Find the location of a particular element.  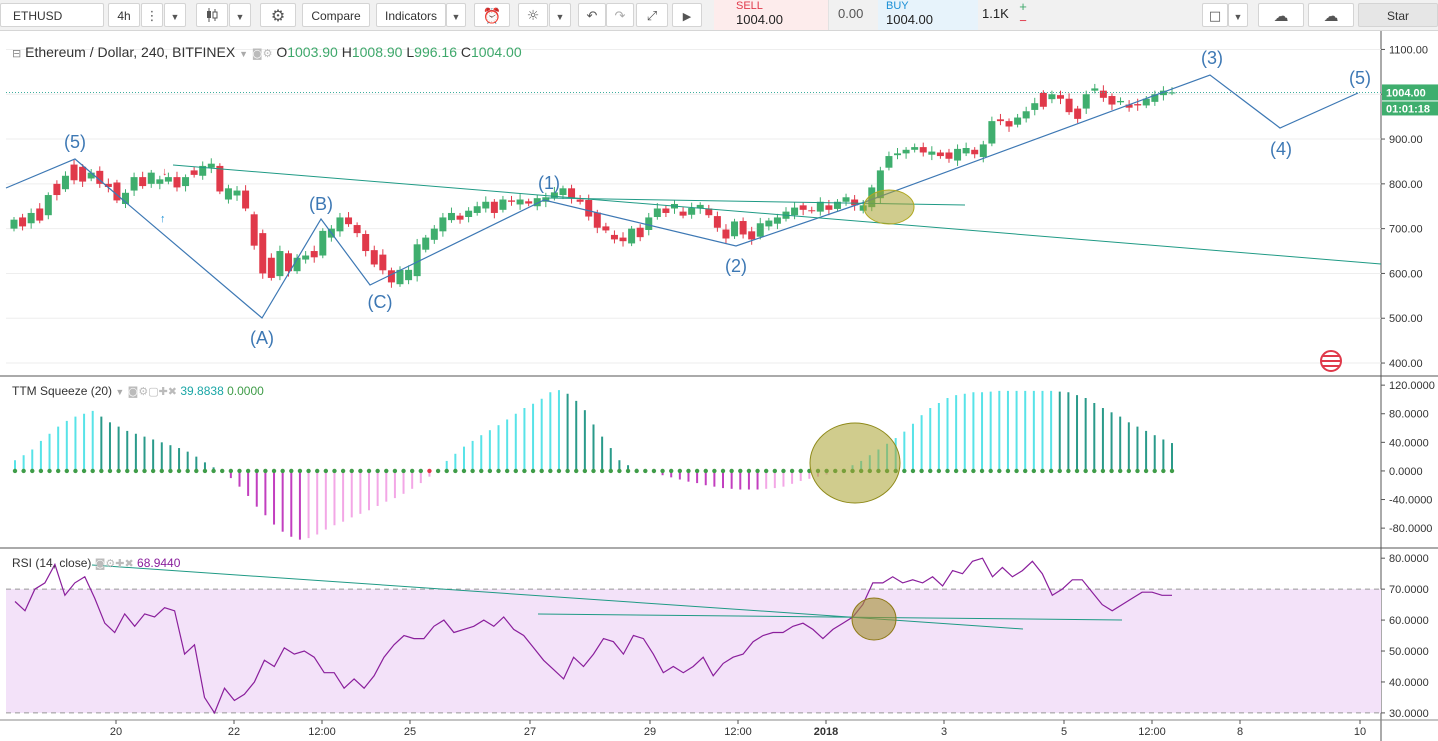

quantity-stepper: + − is located at coordinates (1023, 15).